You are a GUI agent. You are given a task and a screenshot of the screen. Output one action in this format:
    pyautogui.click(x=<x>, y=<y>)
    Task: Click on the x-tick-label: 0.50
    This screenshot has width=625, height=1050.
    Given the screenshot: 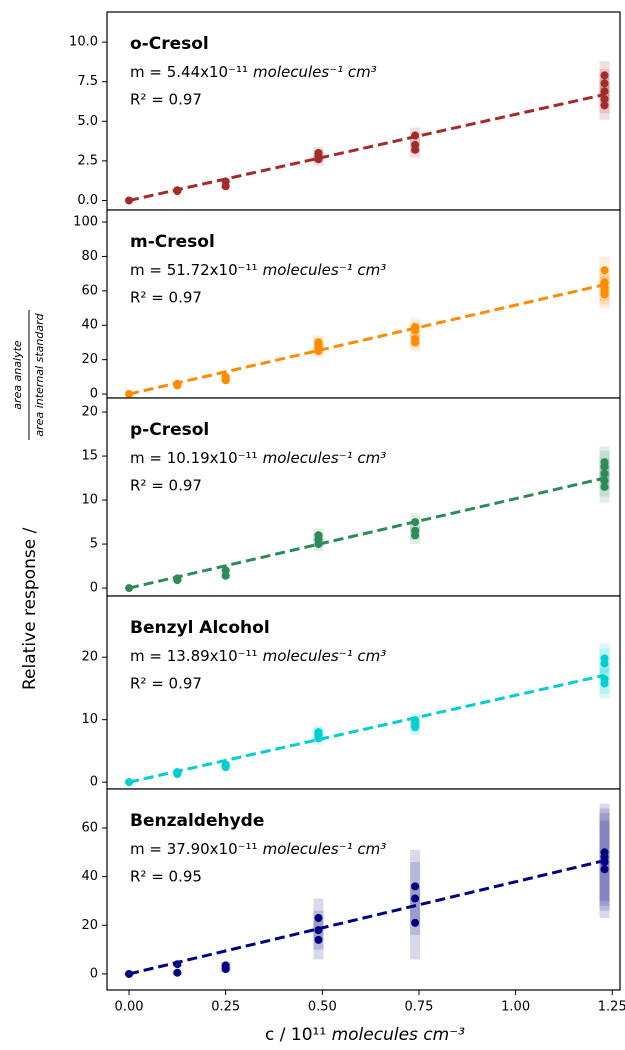 What is the action you would take?
    pyautogui.click(x=322, y=1007)
    